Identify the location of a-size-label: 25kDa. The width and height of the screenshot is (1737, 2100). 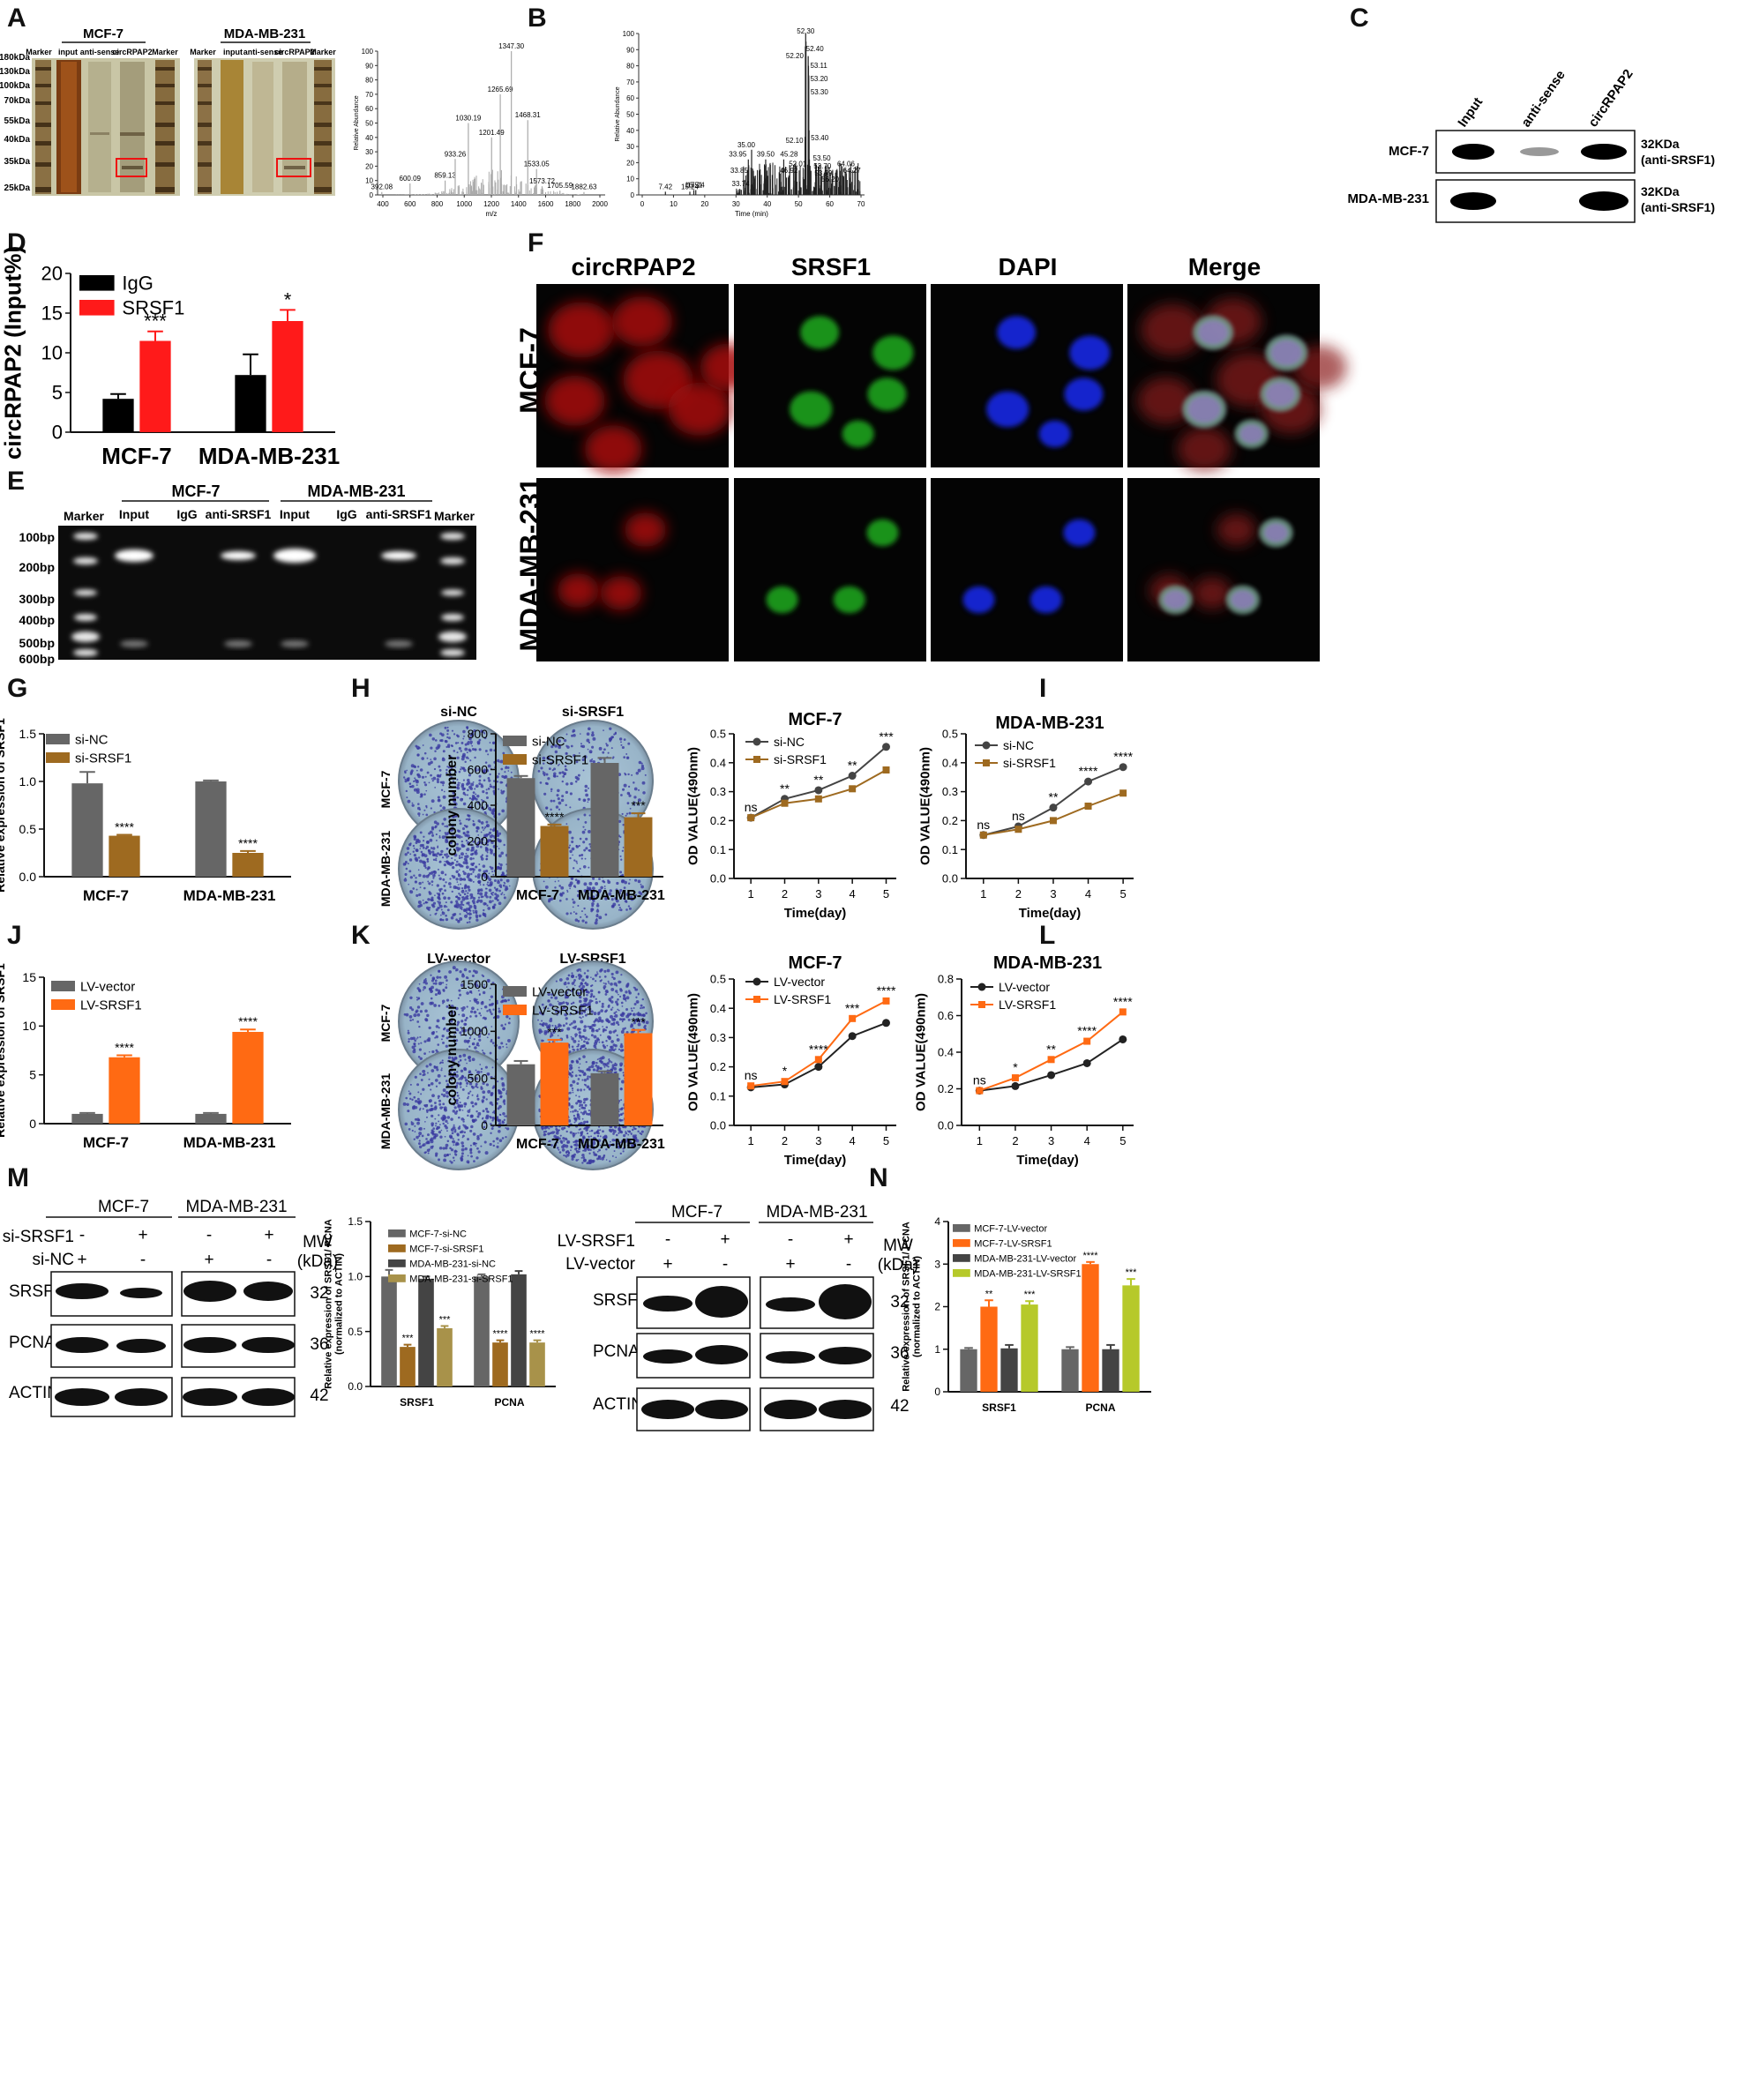
(17, 188).